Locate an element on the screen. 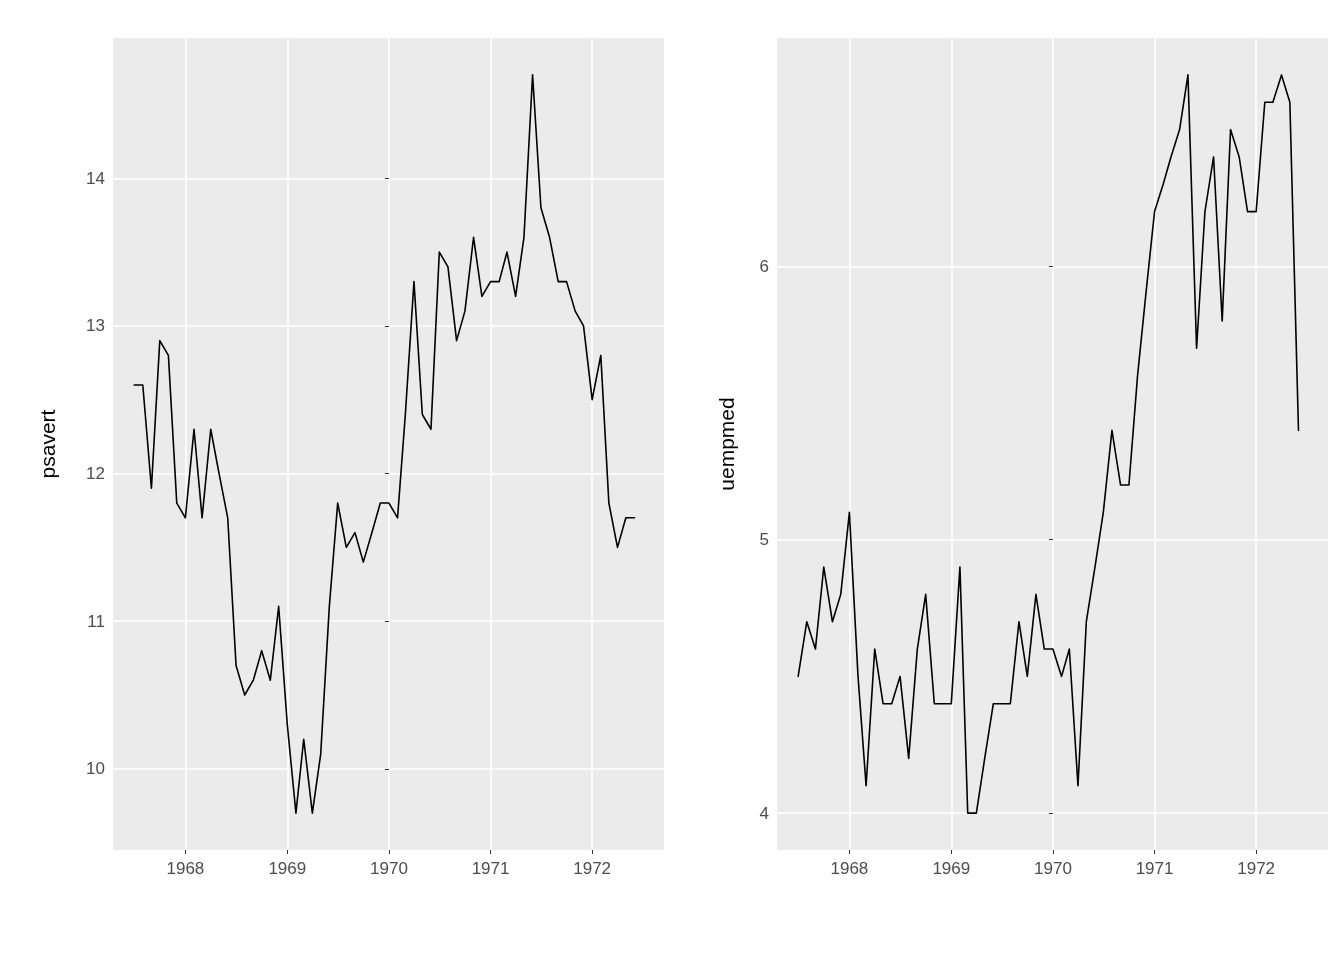  y-tick-label: 11 is located at coordinates (96, 621).